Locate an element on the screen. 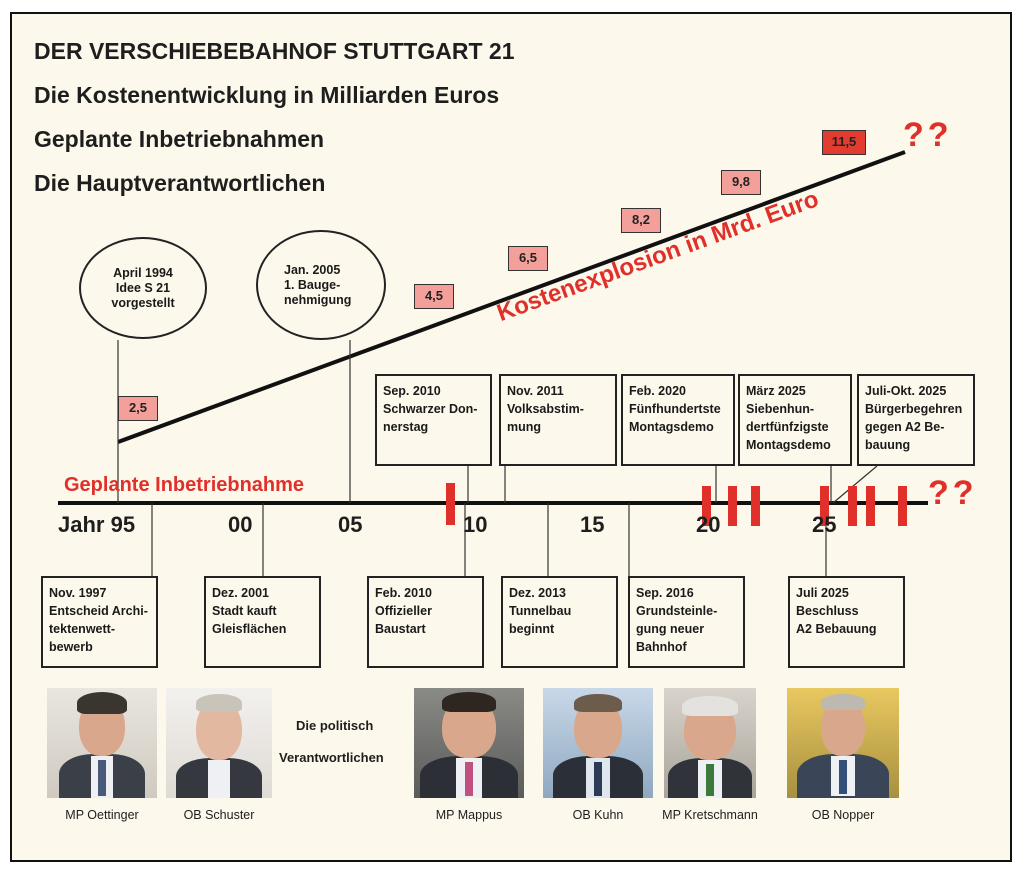 The width and height of the screenshot is (1024, 872). cost-box: 6,5 is located at coordinates (528, 258).